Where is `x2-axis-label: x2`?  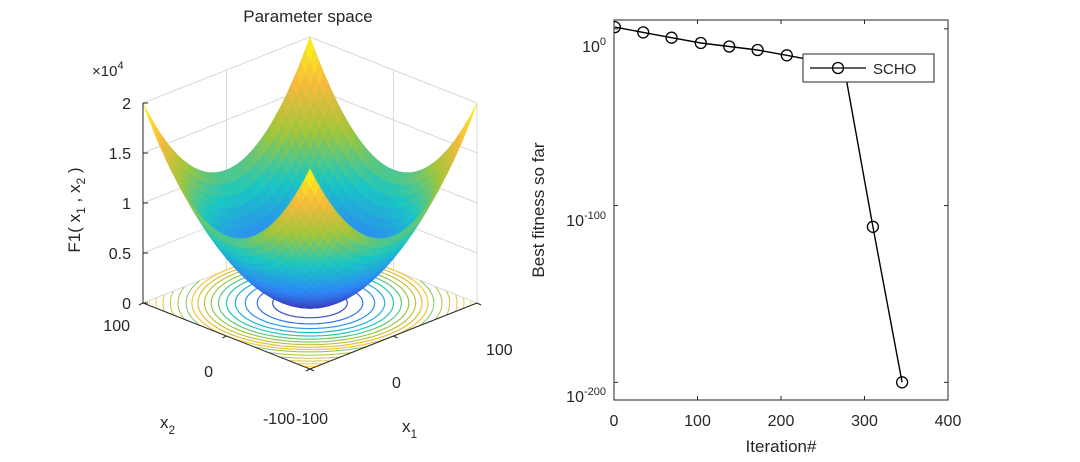
x2-axis-label: x2 is located at coordinates (168, 425).